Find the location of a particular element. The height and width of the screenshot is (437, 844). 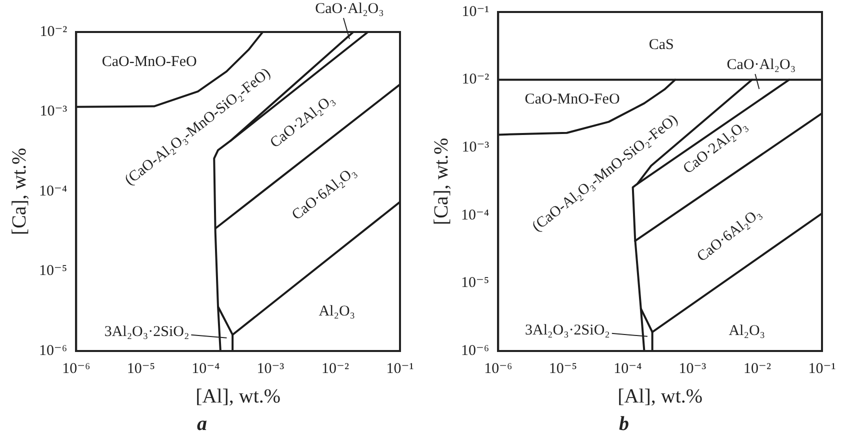

annotation: CaO·Al₂O₃ is located at coordinates (761, 64).